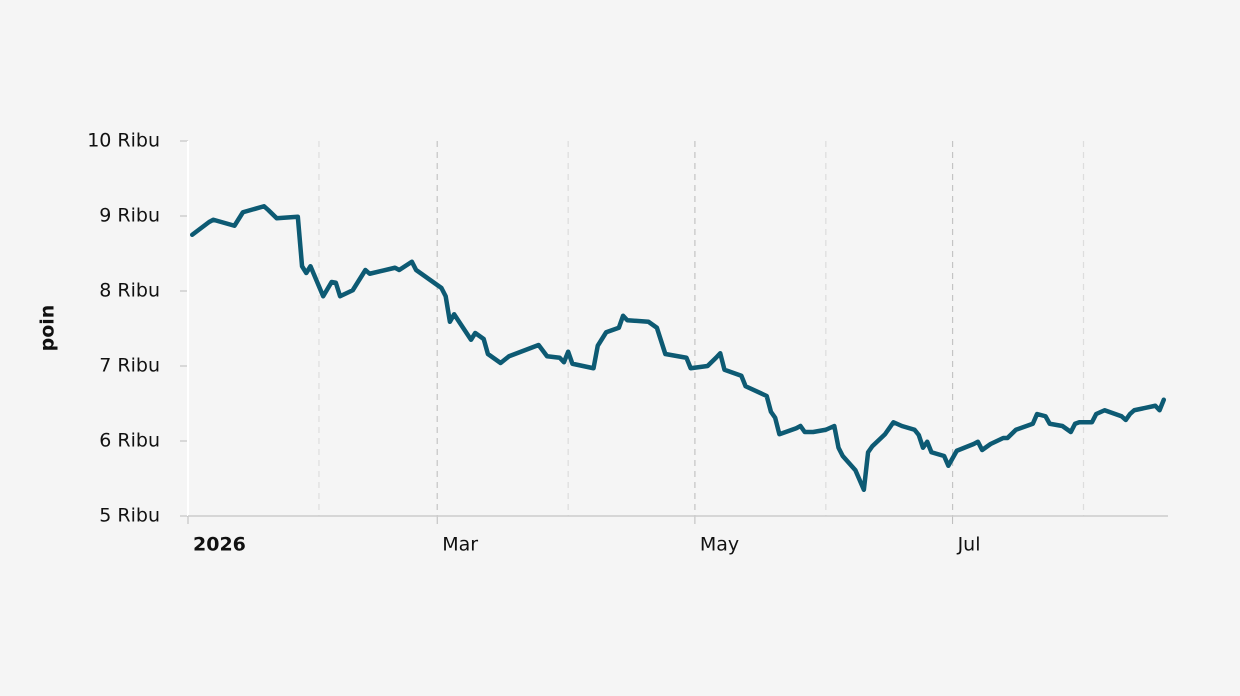 The width and height of the screenshot is (1240, 696). I want to click on y-tick-label: 6 Ribu, so click(129, 441).